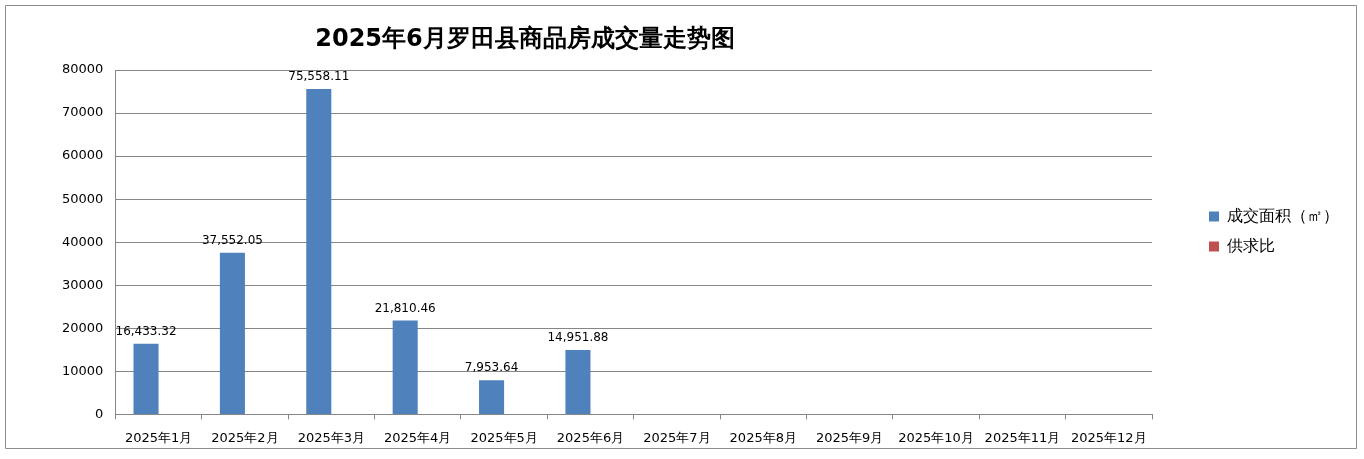 This screenshot has width=1364, height=459. What do you see at coordinates (319, 76) in the screenshot?
I see `data-label: 75,558.11` at bounding box center [319, 76].